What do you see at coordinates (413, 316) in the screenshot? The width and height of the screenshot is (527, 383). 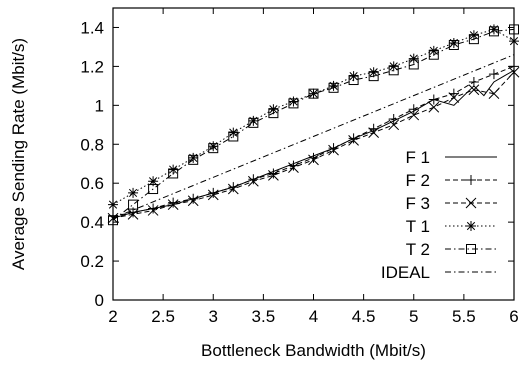 I see `x-tick-label: 5` at bounding box center [413, 316].